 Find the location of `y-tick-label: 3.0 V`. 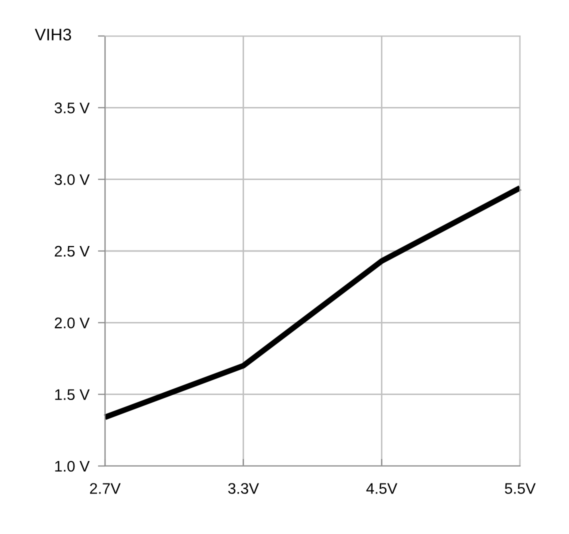

y-tick-label: 3.0 V is located at coordinates (72, 180).